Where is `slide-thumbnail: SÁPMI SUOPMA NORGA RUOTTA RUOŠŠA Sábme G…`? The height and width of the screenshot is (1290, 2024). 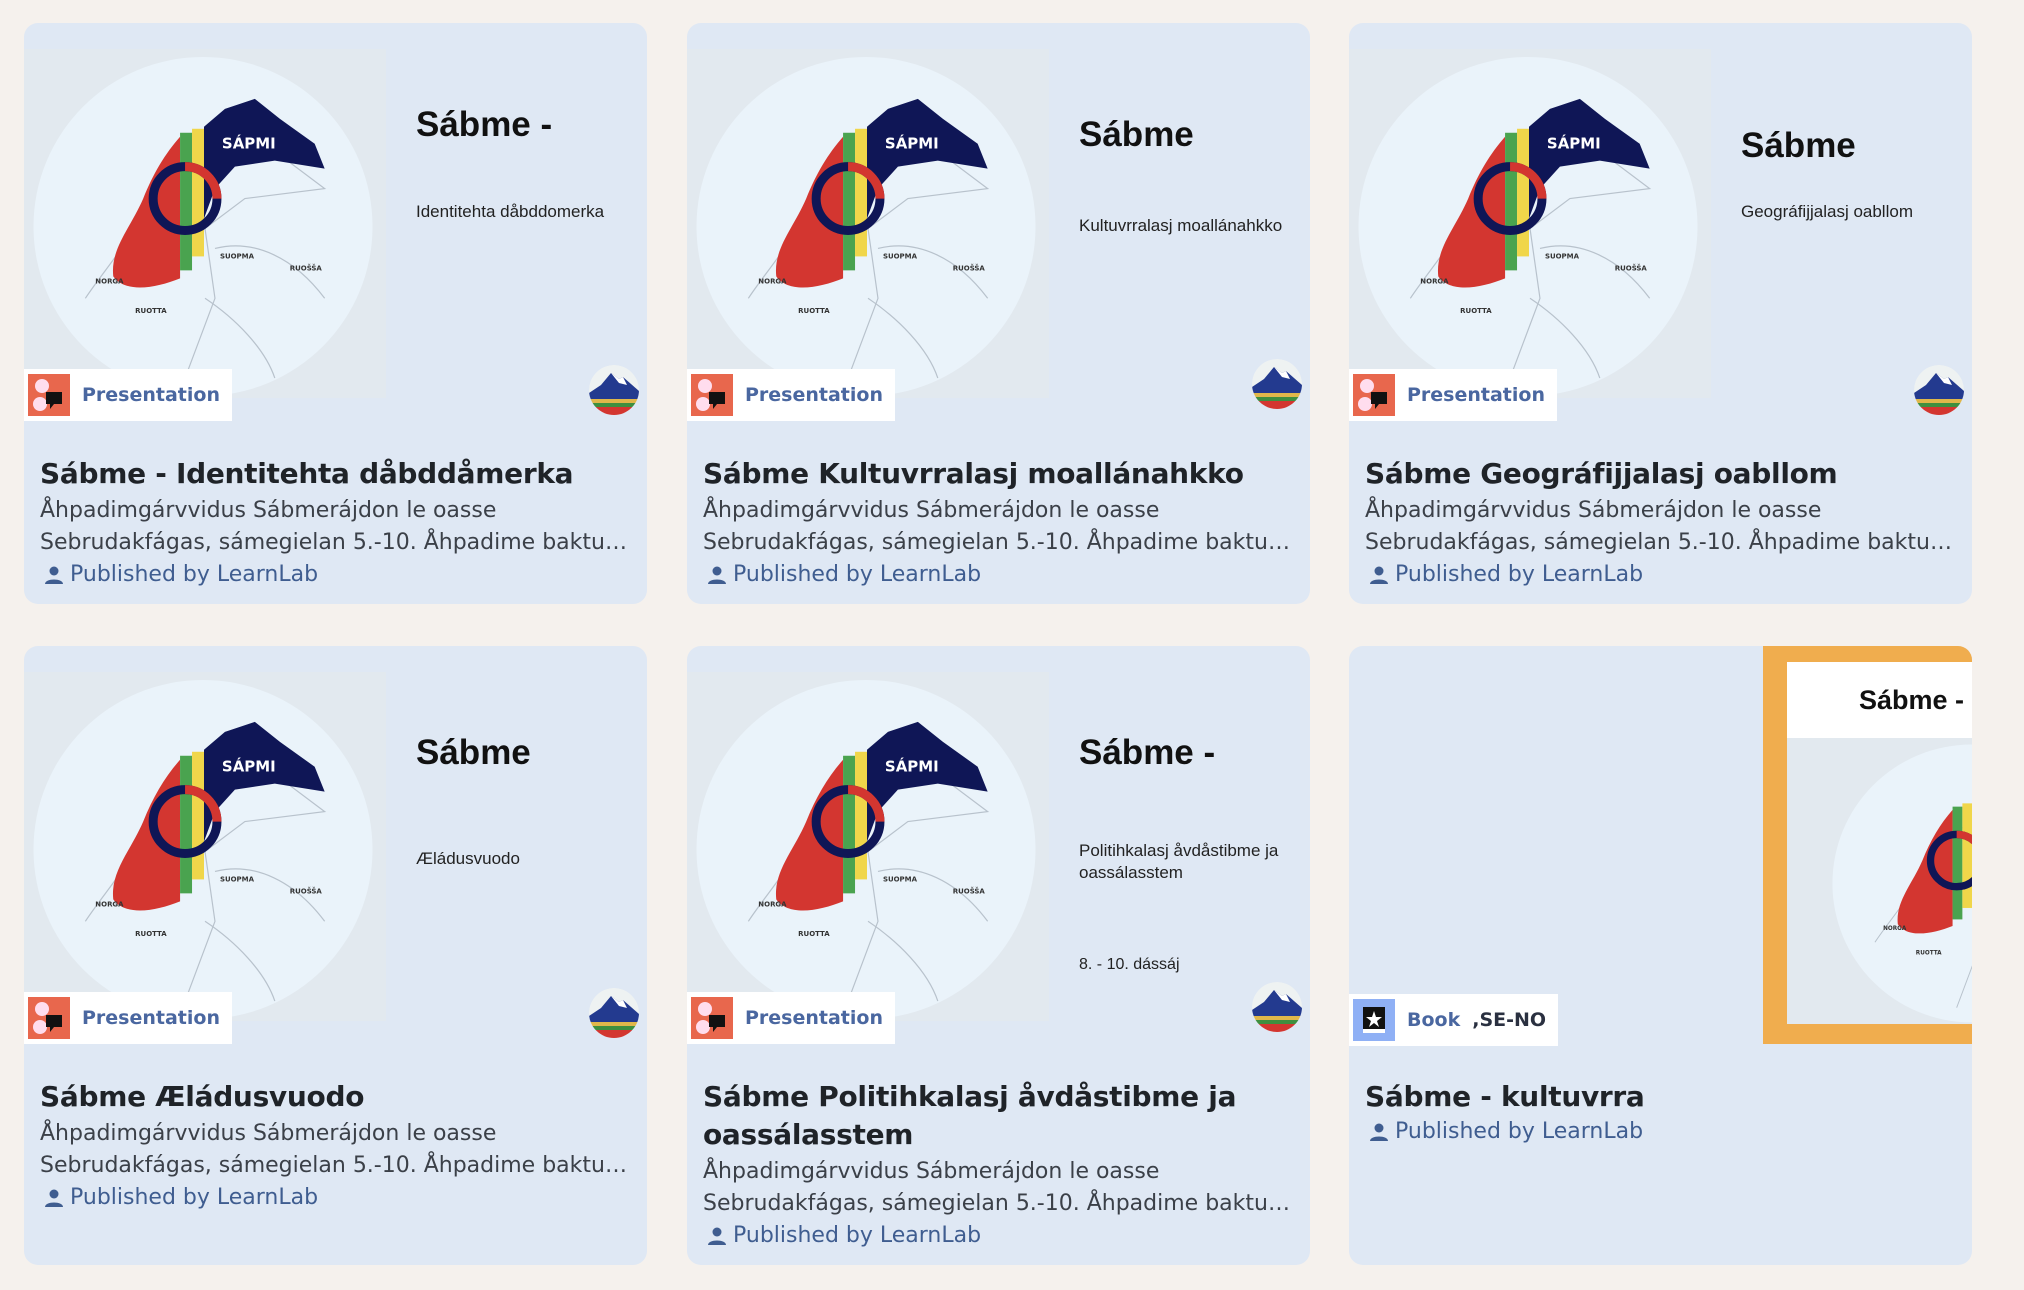 slide-thumbnail: SÁPMI SUOPMA NORGA RUOTTA RUOŠŠA Sábme G… is located at coordinates (1660, 232).